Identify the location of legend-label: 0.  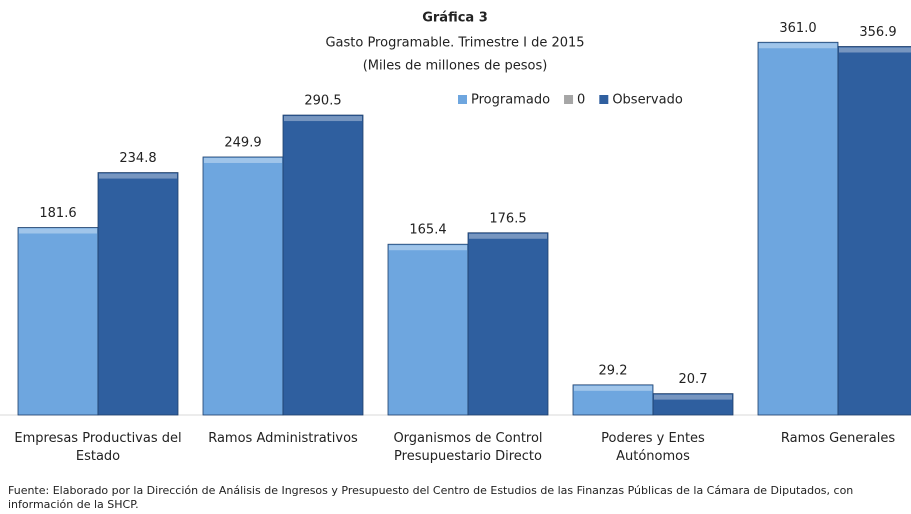
(581, 100).